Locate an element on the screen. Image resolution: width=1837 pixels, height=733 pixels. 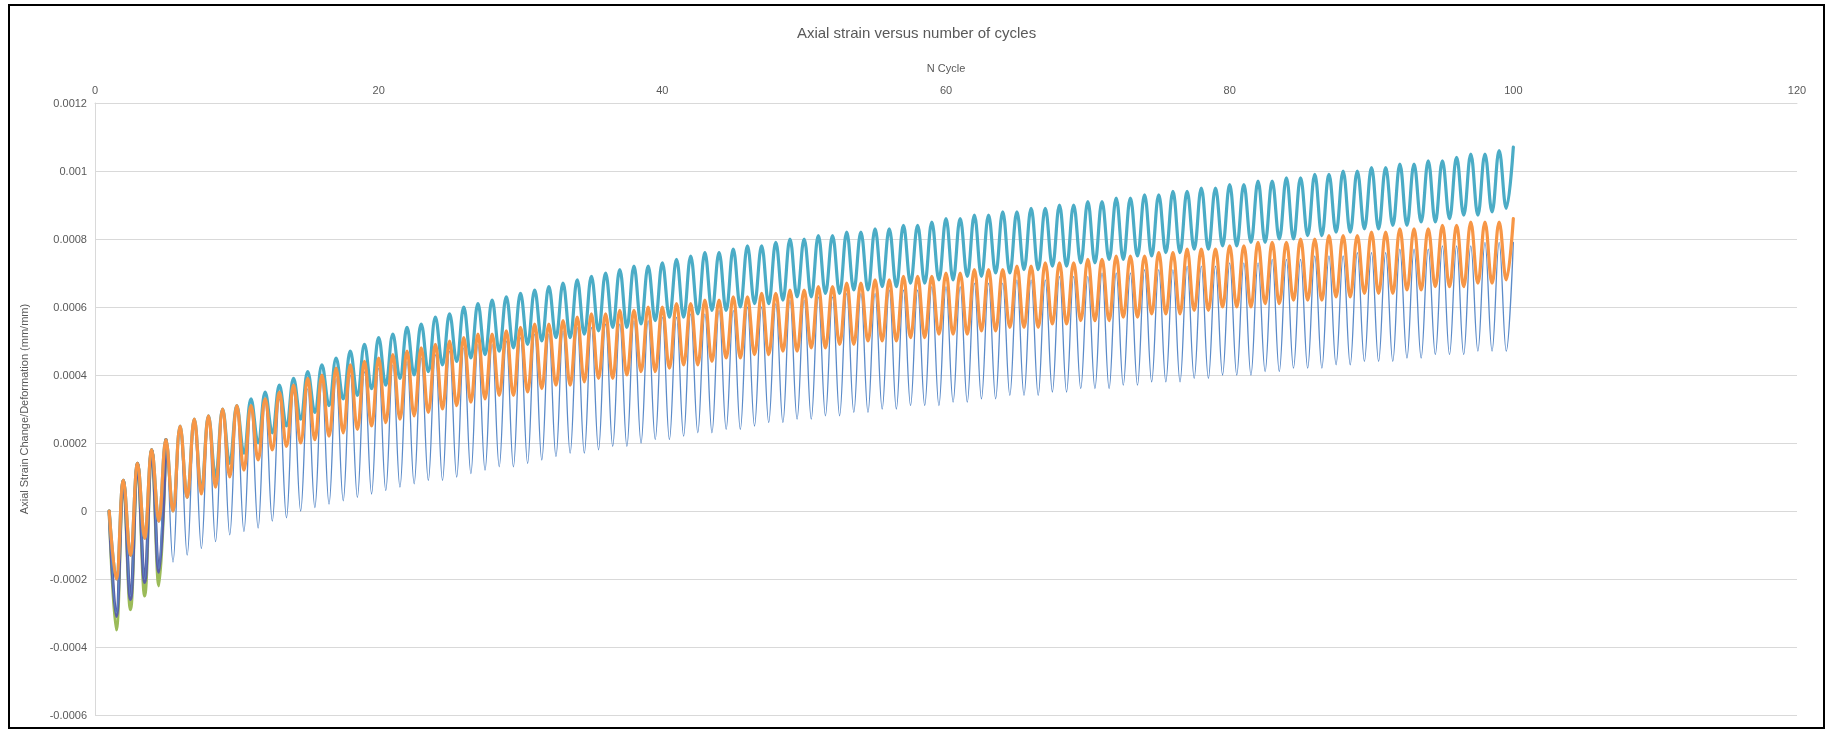
y-tick-label: 0.0008 is located at coordinates (70, 239).